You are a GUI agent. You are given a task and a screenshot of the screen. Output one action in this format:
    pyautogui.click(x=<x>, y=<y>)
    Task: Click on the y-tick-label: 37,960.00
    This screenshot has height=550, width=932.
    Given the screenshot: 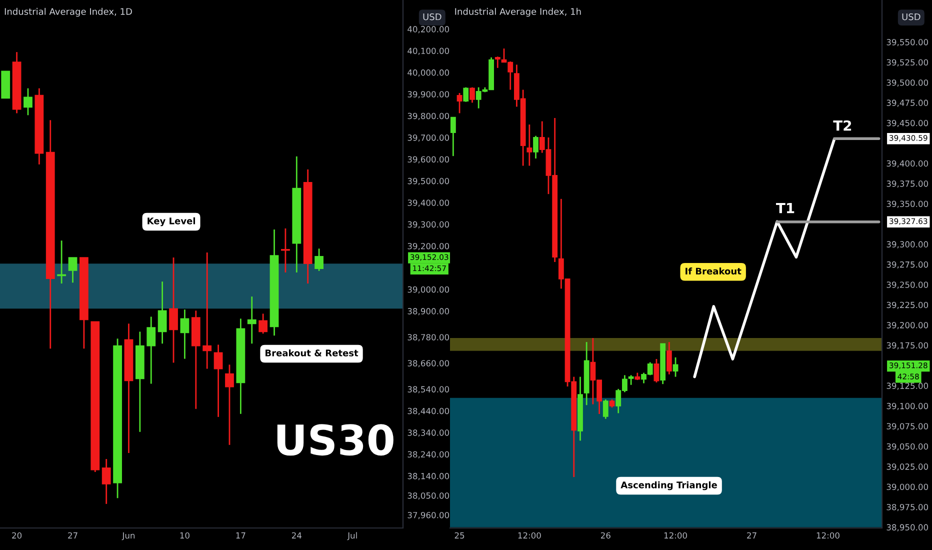 What is the action you would take?
    pyautogui.click(x=429, y=516)
    